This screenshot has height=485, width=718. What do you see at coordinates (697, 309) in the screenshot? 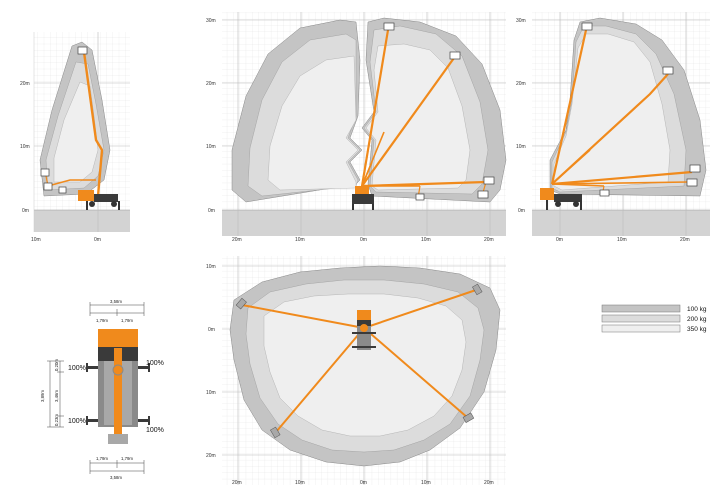
I see `legend-label: 100 kg` at bounding box center [697, 309].